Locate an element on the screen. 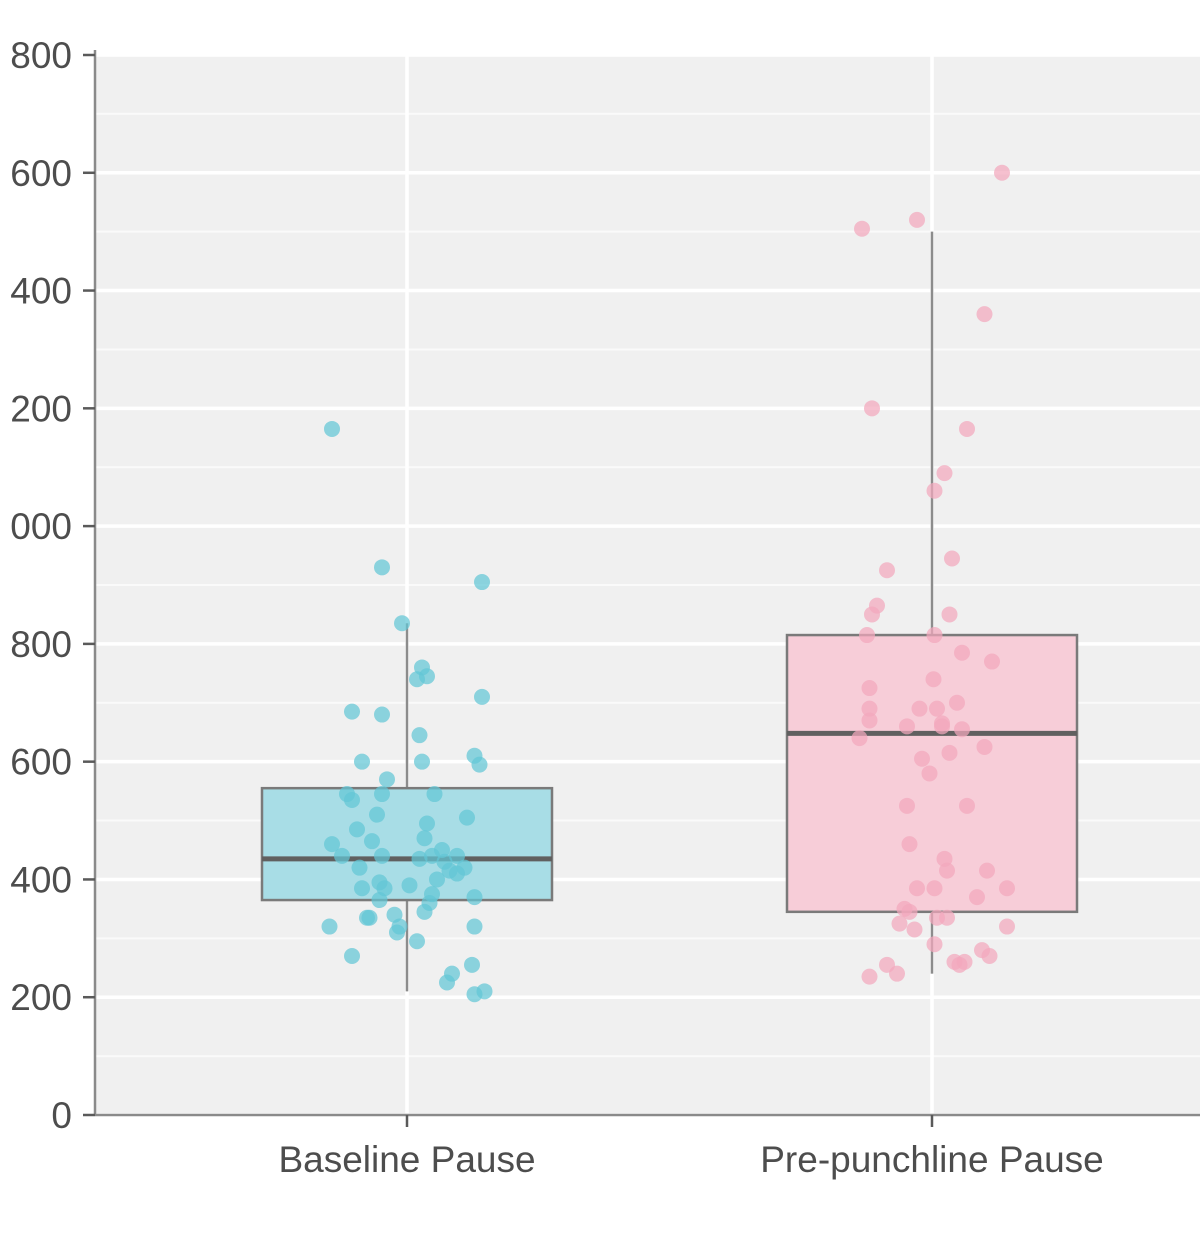 This screenshot has width=1200, height=1239. y-tick-label: 800 is located at coordinates (41, 644).